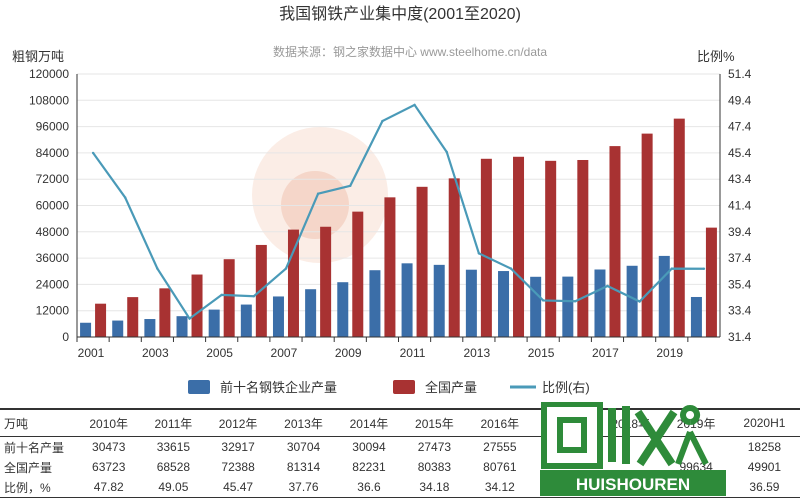  What do you see at coordinates (541, 353) in the screenshot?
I see `x-tick-label: 2015` at bounding box center [541, 353].